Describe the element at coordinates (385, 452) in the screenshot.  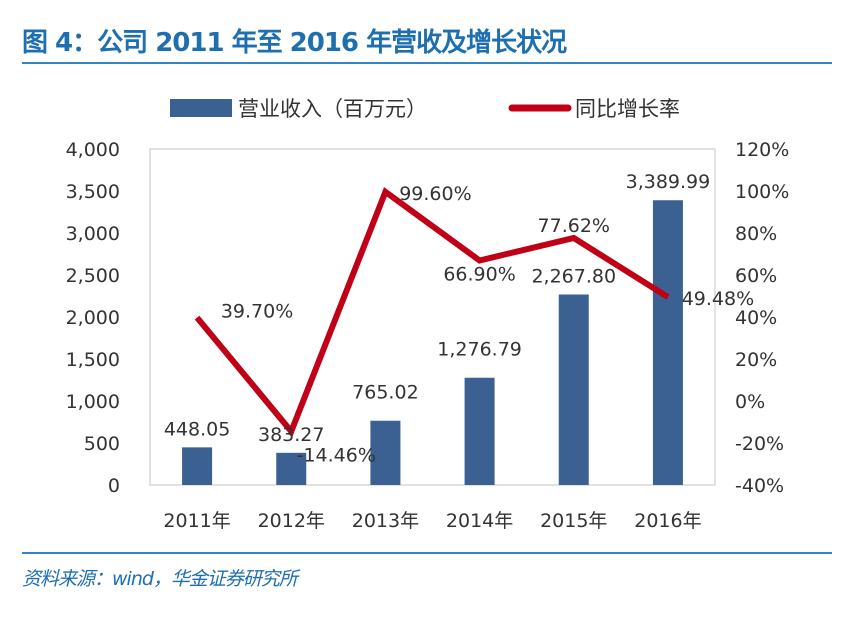
I see `bar-2013年` at that location.